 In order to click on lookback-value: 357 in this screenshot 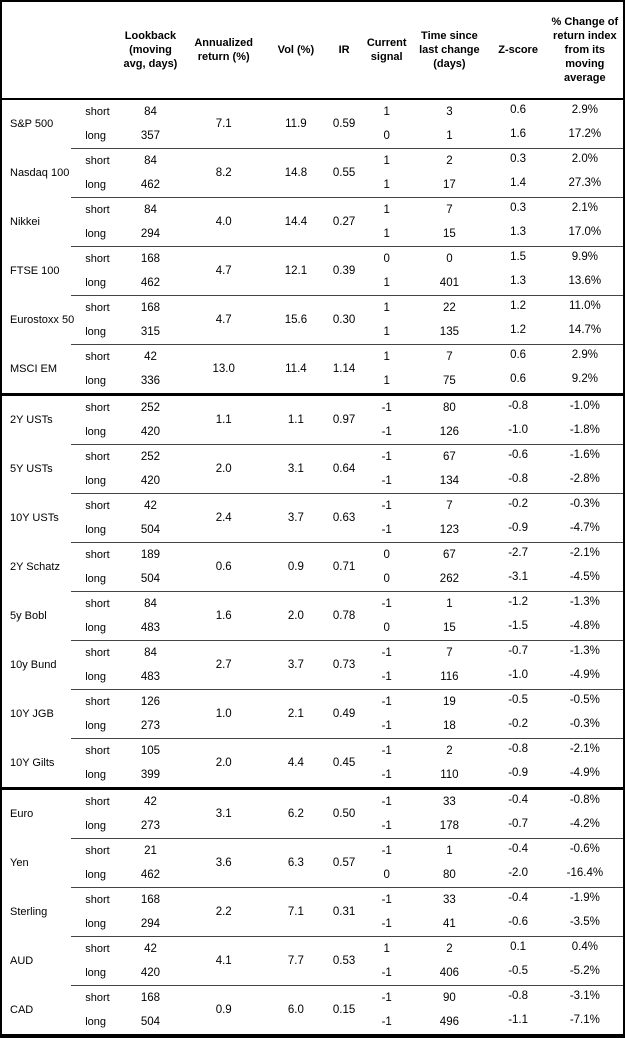, I will do `click(150, 136)`.